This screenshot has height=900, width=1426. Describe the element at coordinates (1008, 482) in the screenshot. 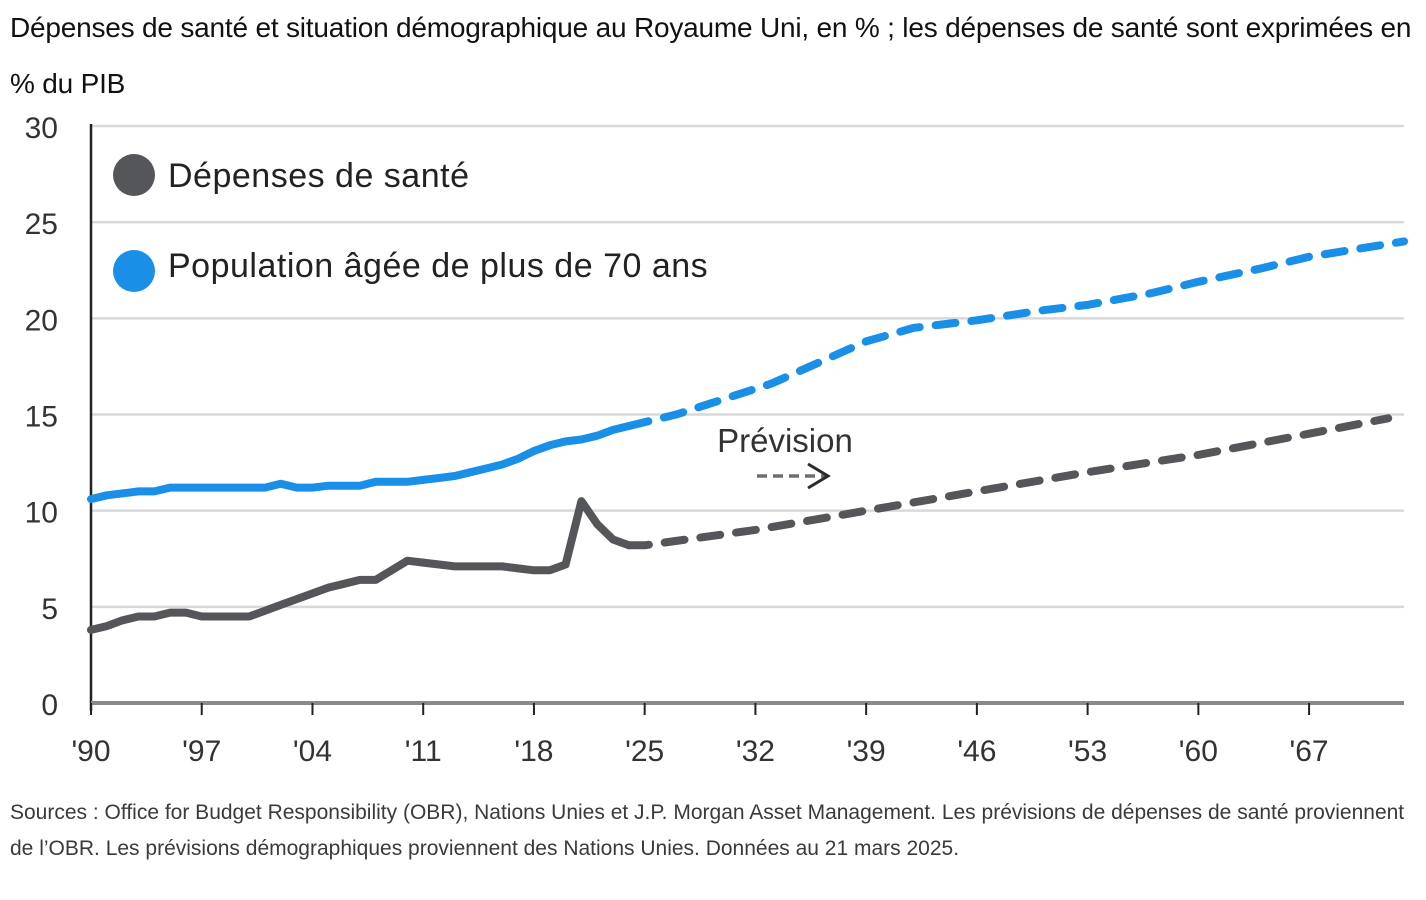

I see `line-health-spending-forecast` at that location.